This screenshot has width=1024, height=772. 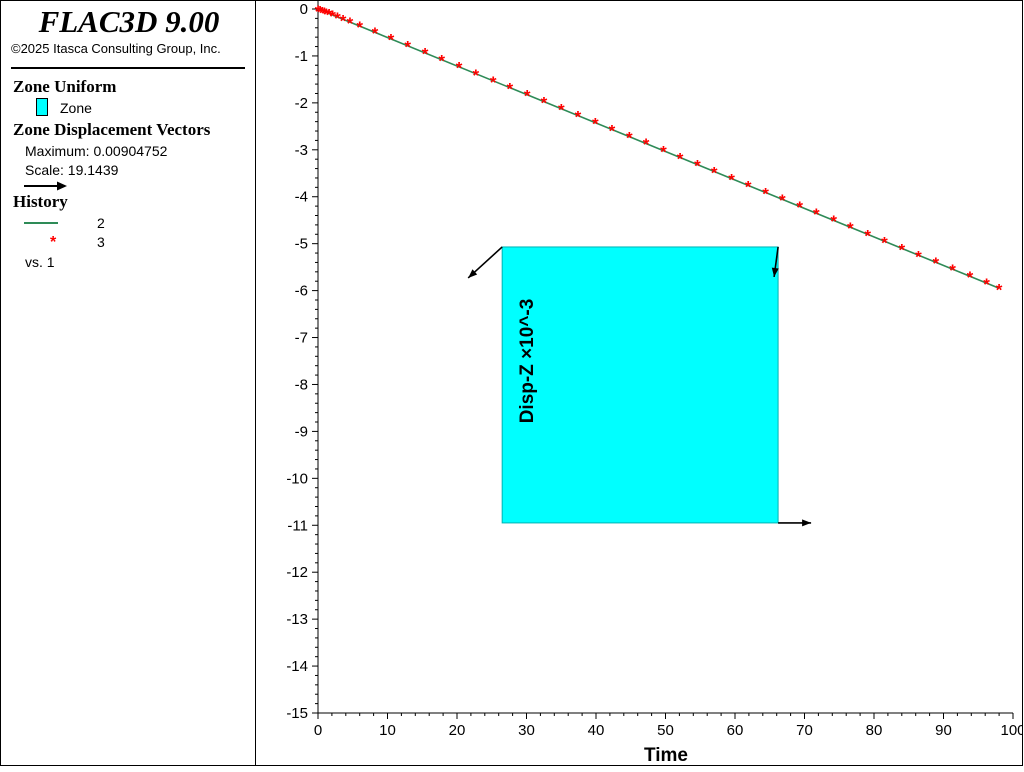 What do you see at coordinates (666, 755) in the screenshot?
I see `x-axis-label: Time` at bounding box center [666, 755].